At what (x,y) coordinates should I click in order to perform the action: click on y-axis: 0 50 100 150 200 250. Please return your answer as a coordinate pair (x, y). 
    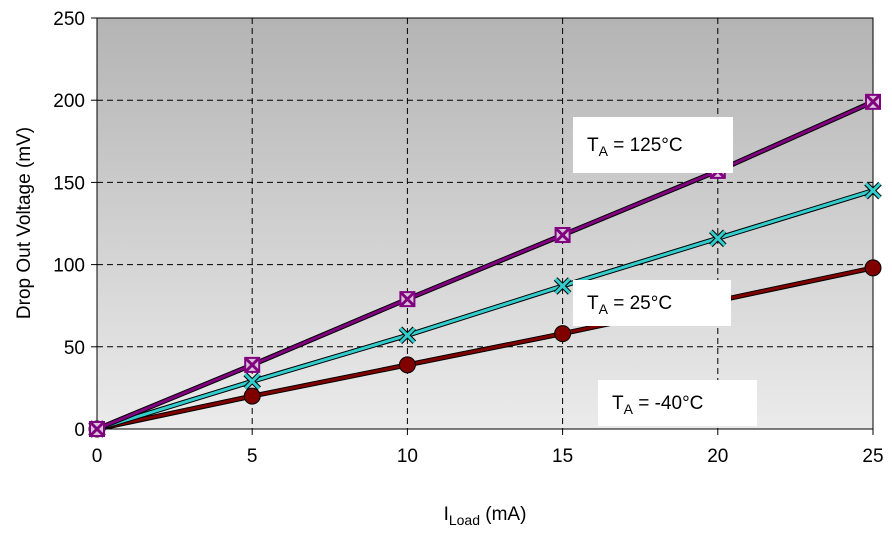
    Looking at the image, I should click on (75, 225).